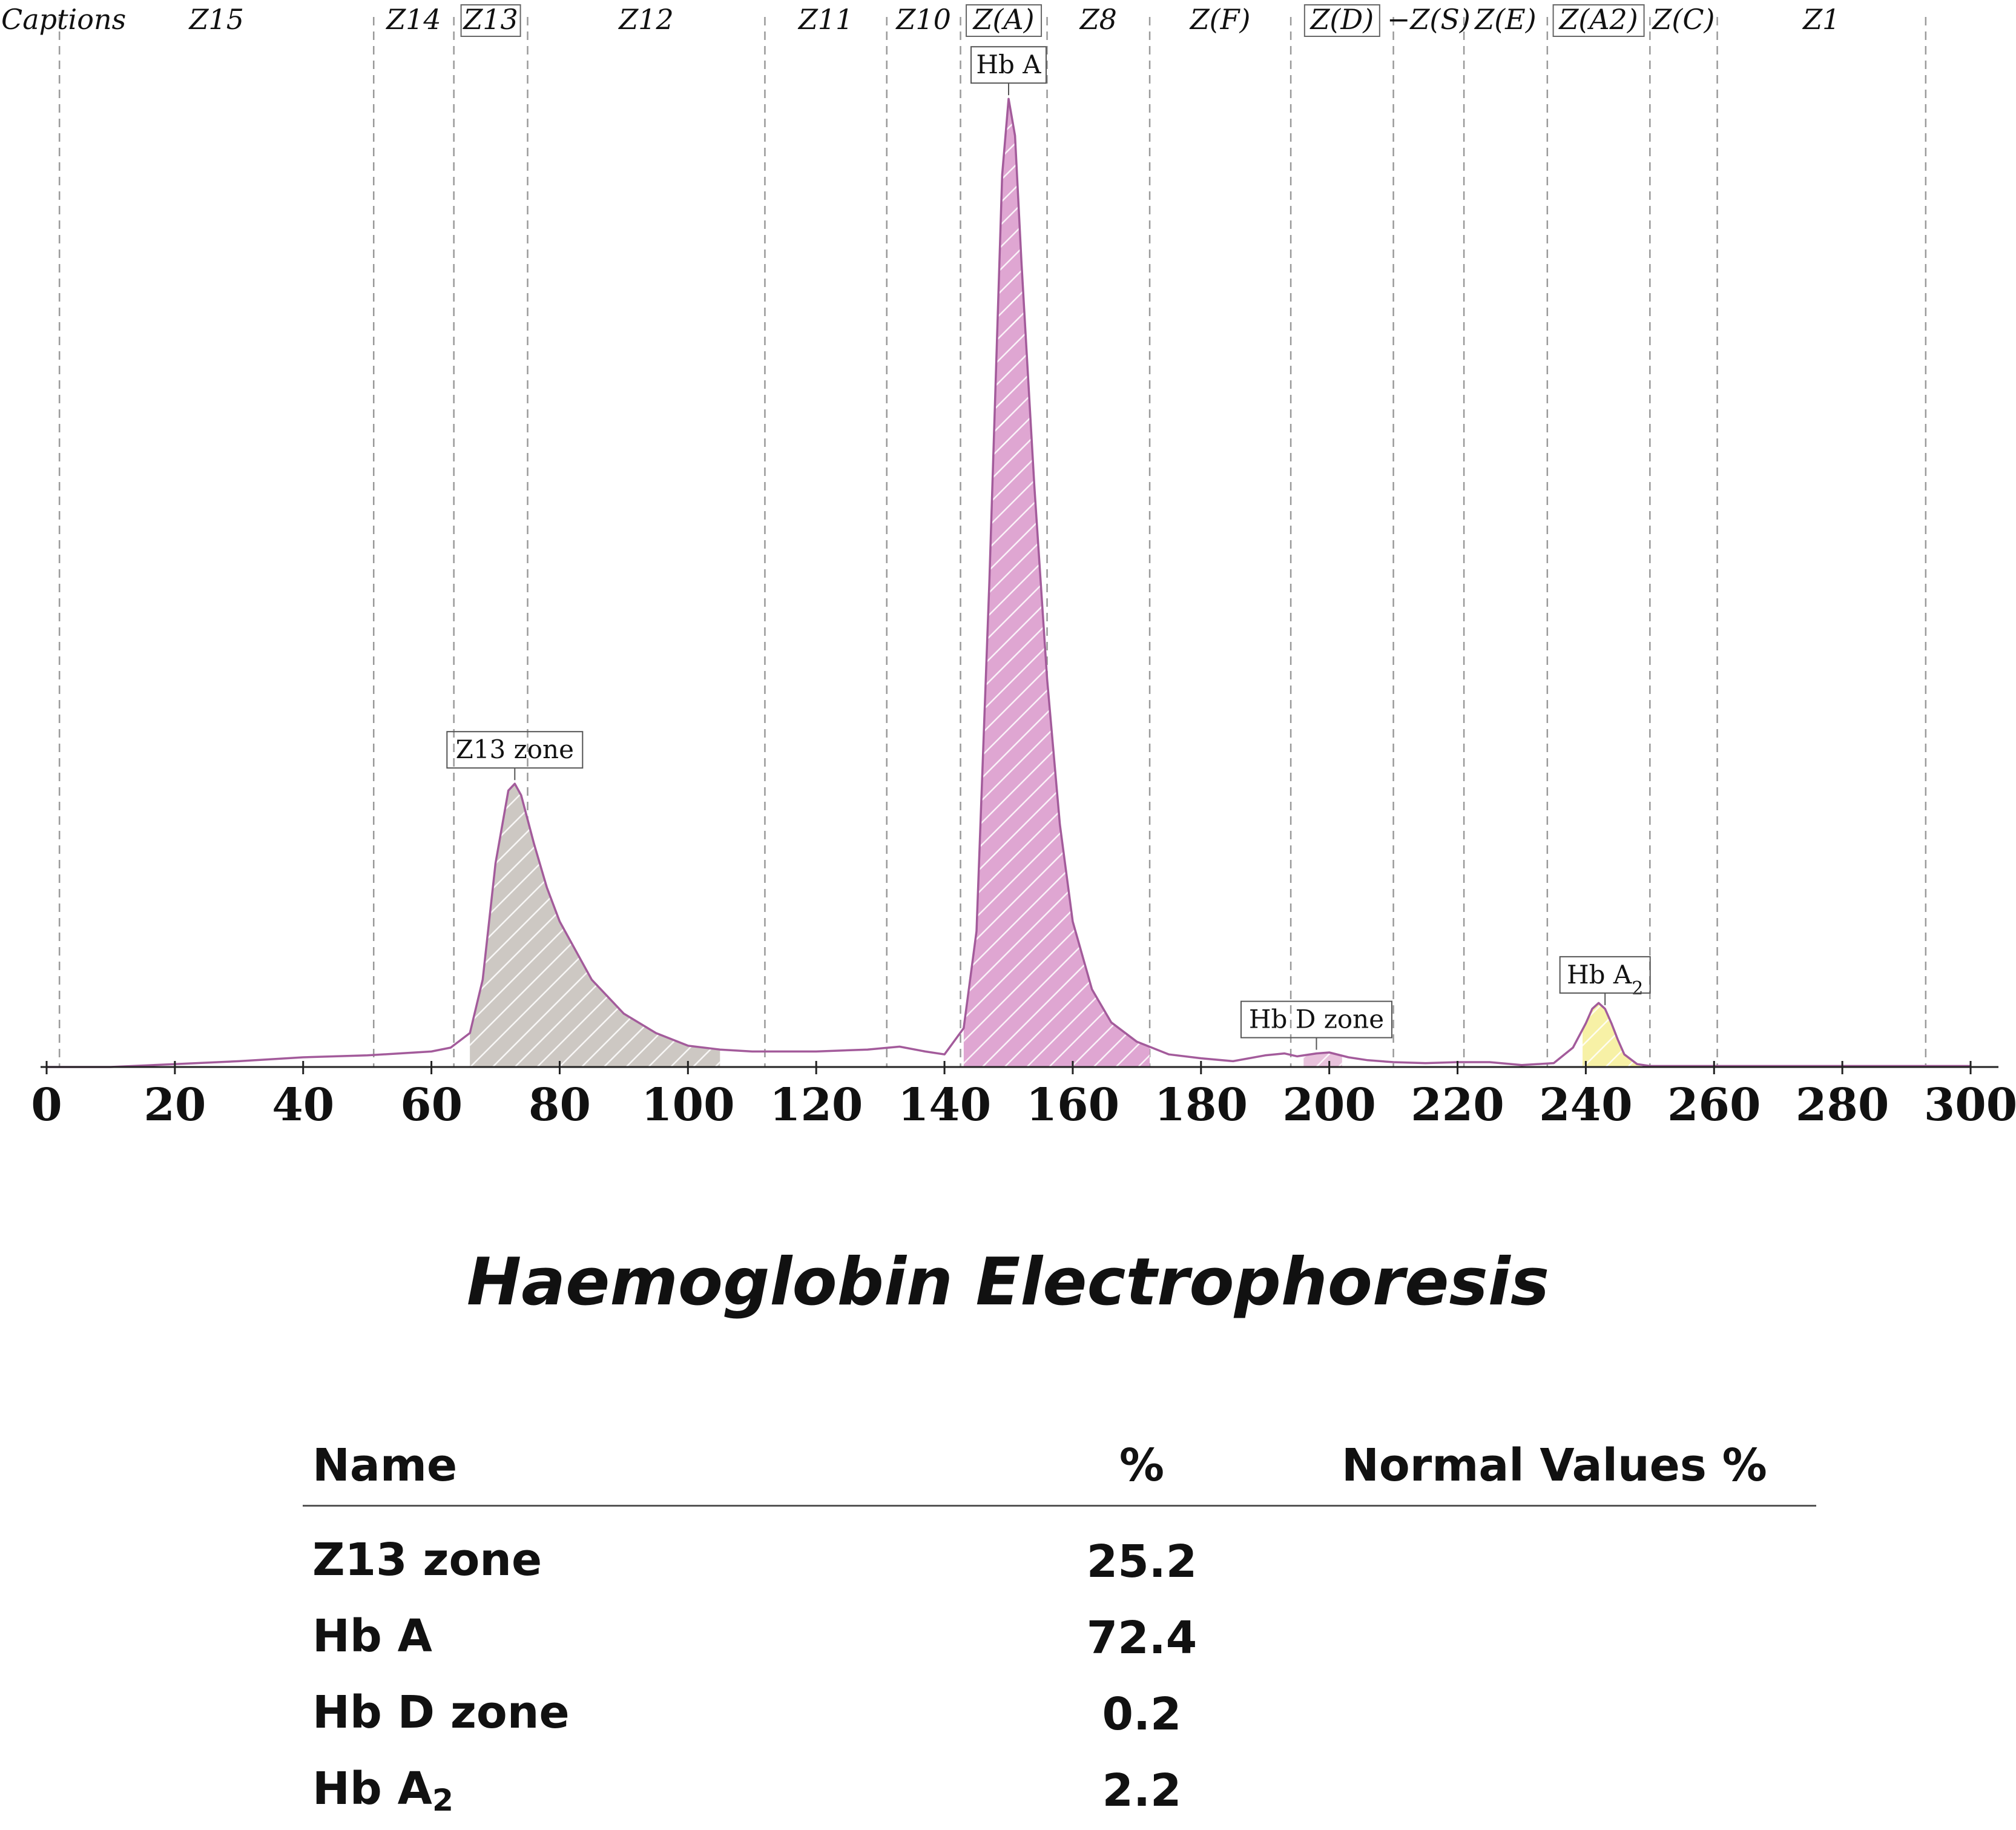  What do you see at coordinates (560, 1105) in the screenshot?
I see `x-tick-label: 80` at bounding box center [560, 1105].